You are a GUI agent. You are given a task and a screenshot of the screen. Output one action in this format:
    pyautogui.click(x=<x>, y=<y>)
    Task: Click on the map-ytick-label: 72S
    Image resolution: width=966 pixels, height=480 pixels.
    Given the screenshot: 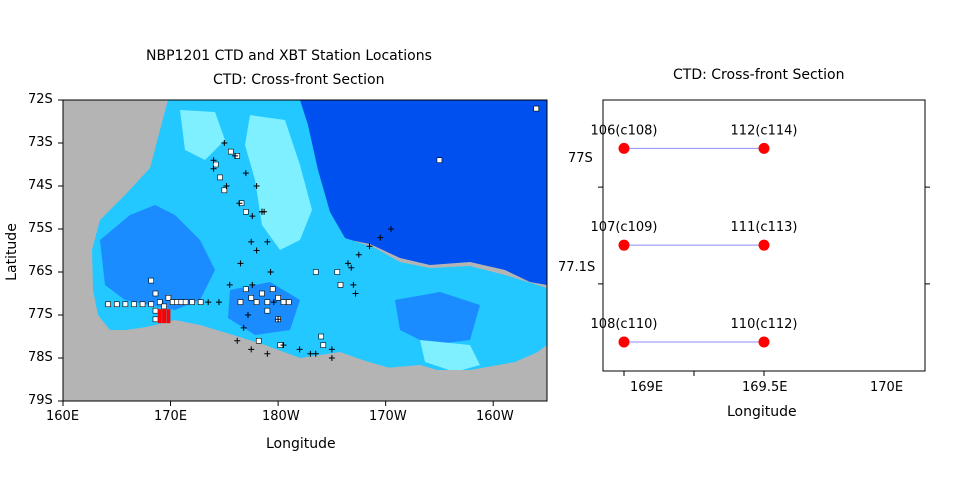 What is the action you would take?
    pyautogui.click(x=40, y=99)
    